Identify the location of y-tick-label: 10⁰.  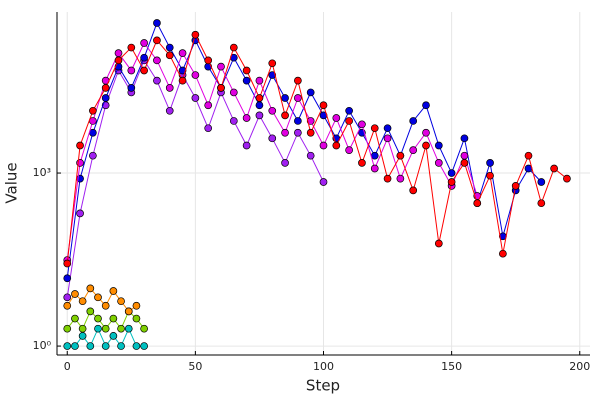
(42, 345).